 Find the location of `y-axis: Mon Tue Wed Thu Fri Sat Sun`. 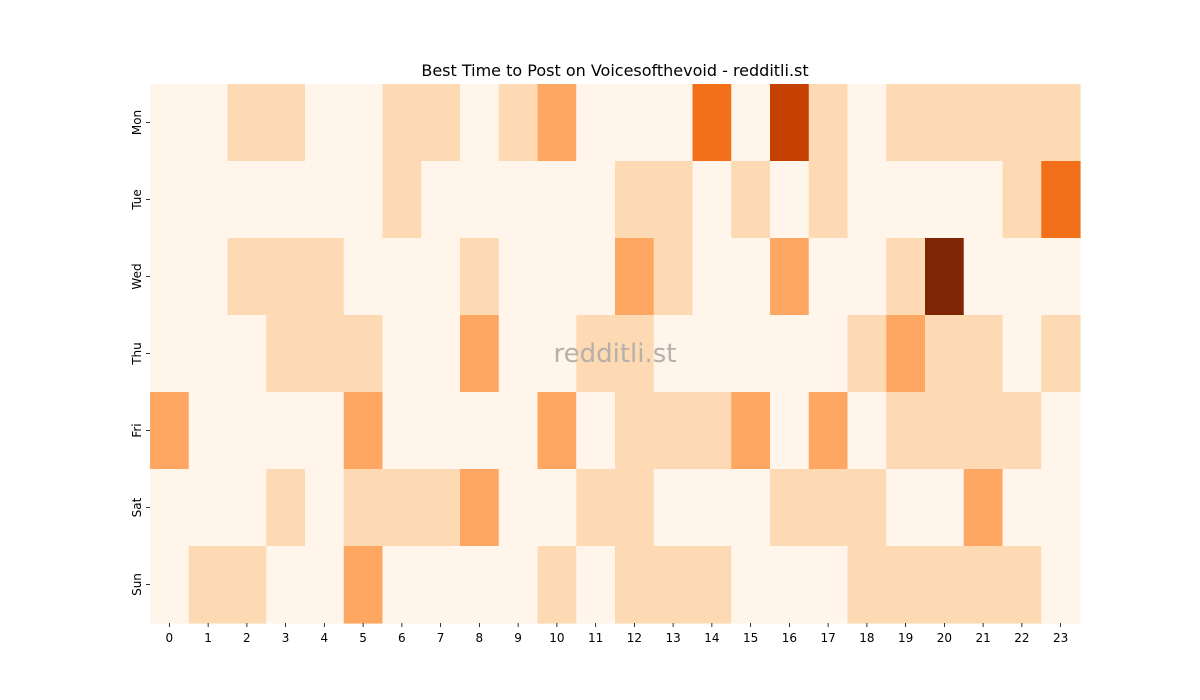

y-axis: Mon Tue Wed Thu Fri Sat Sun is located at coordinates (140, 353).